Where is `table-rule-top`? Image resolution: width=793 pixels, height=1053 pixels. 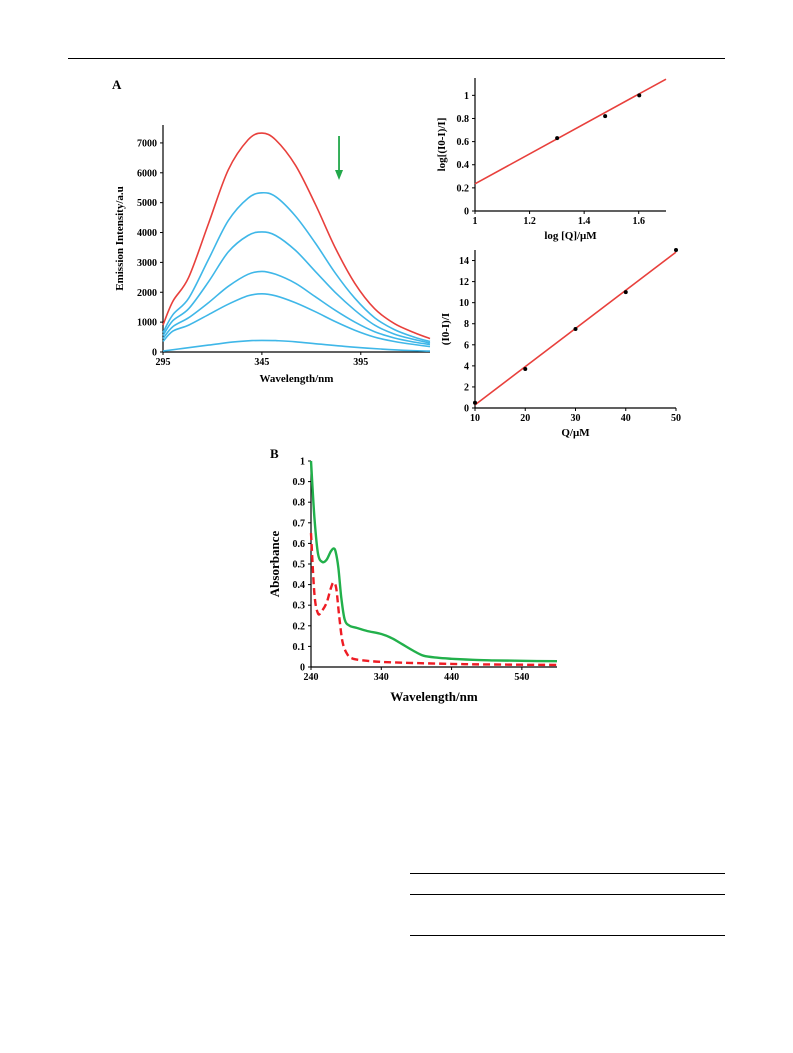 table-rule-top is located at coordinates (567, 873).